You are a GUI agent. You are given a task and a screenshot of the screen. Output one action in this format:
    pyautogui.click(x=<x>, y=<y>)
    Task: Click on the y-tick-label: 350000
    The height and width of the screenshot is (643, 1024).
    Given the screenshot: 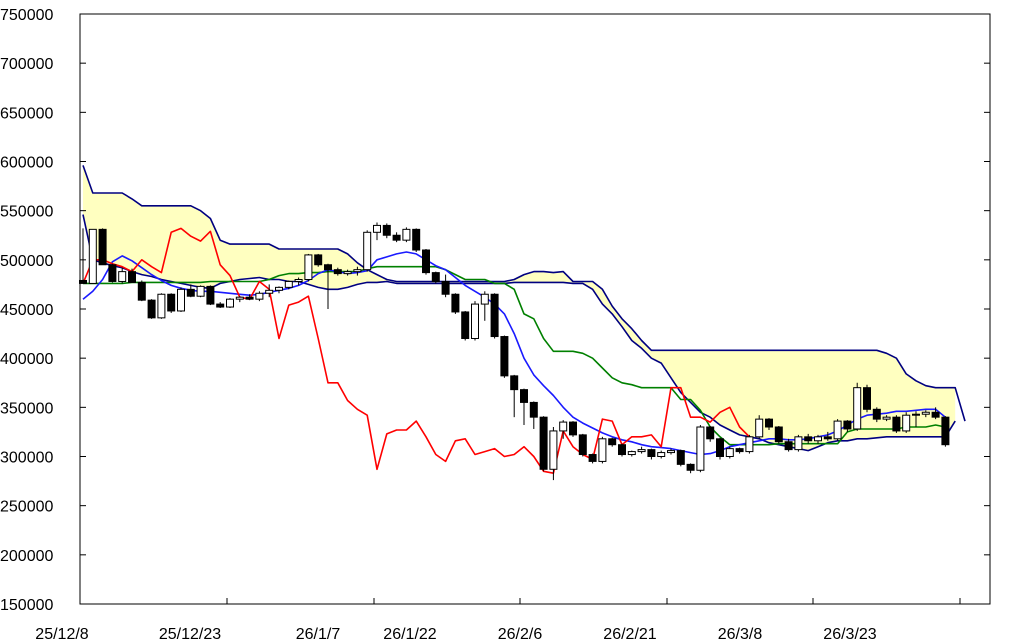 What is the action you would take?
    pyautogui.click(x=26, y=408)
    